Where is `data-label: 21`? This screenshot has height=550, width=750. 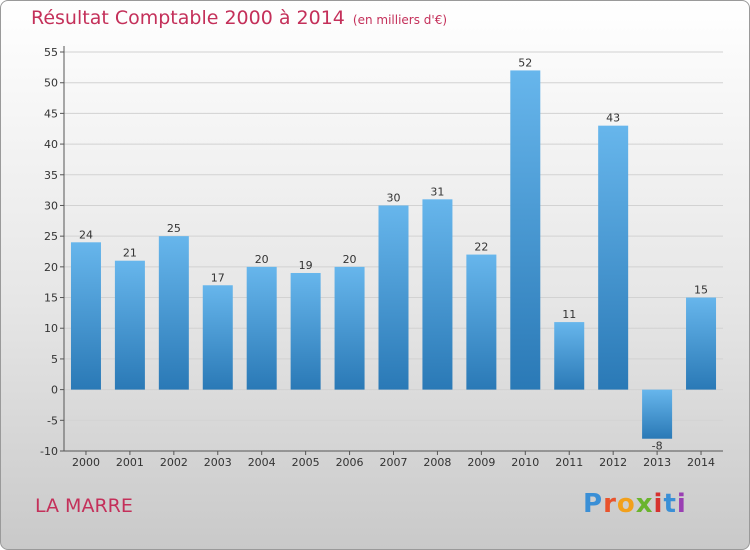
data-label: 21 is located at coordinates (130, 253).